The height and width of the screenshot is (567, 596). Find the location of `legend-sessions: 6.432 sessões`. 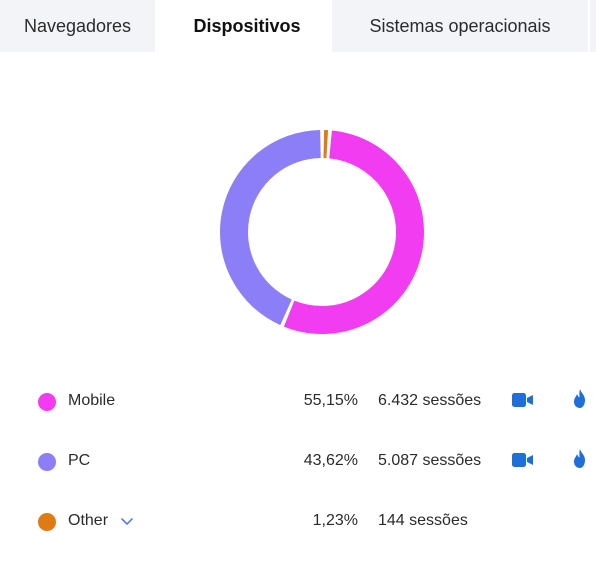

legend-sessions: 6.432 sessões is located at coordinates (430, 400).